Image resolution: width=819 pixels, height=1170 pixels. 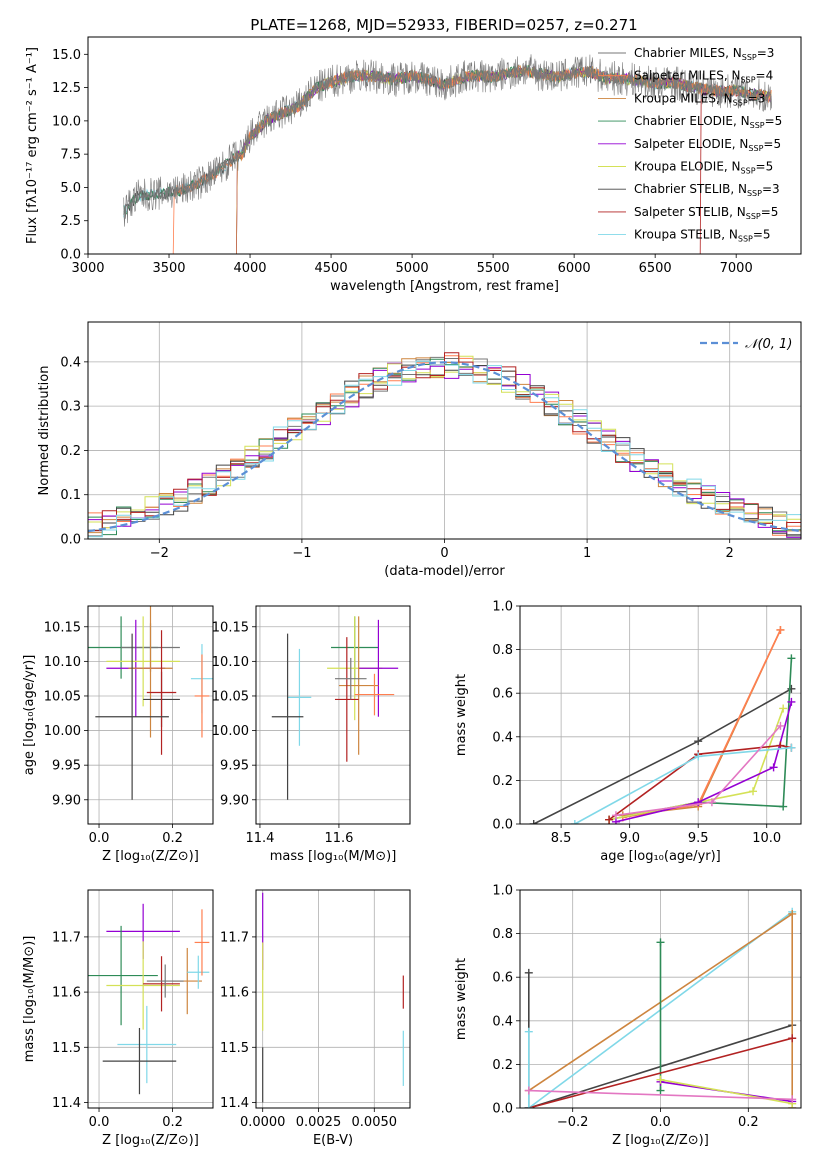 What do you see at coordinates (319, 1122) in the screenshot?
I see `x-tick-label: 0.0025` at bounding box center [319, 1122].